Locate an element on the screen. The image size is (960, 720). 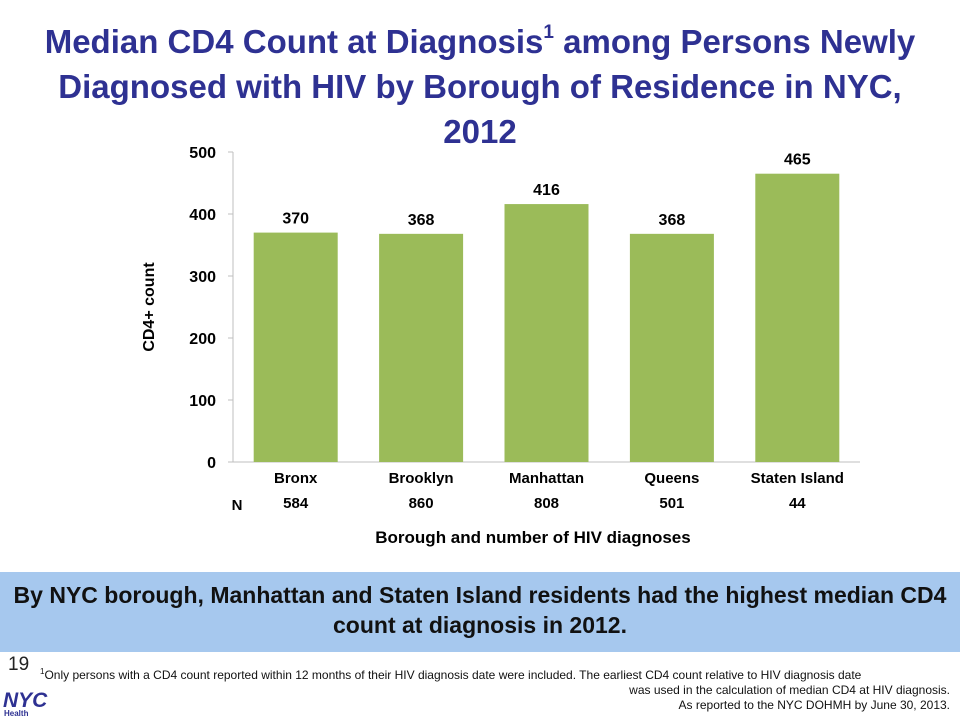
n-value-label: 860 is located at coordinates (421, 503).